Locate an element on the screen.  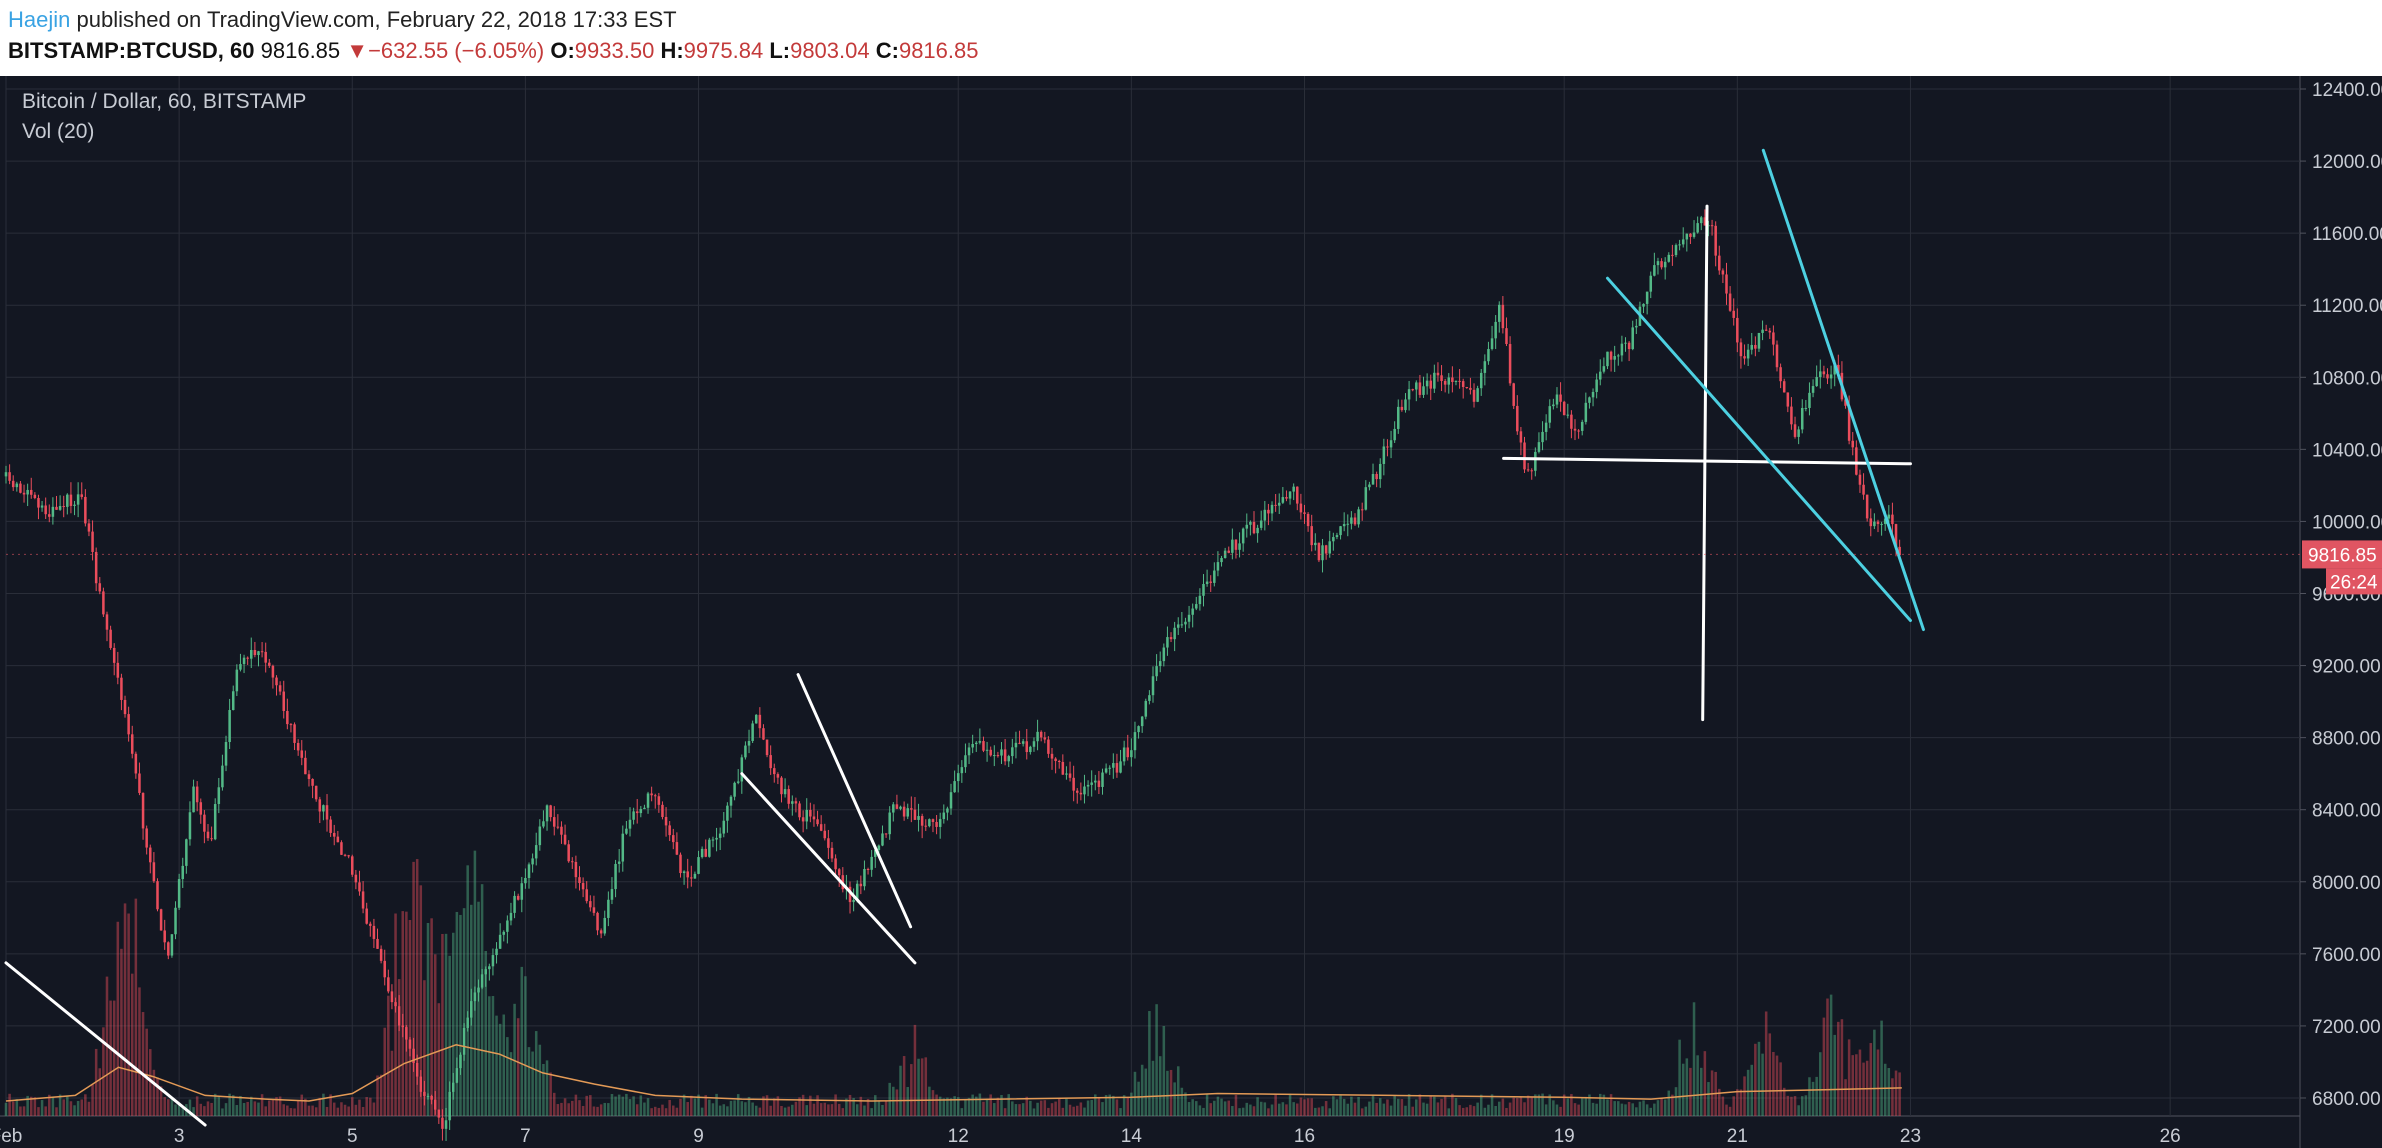
open-value: 9933.50 is located at coordinates (614, 50).